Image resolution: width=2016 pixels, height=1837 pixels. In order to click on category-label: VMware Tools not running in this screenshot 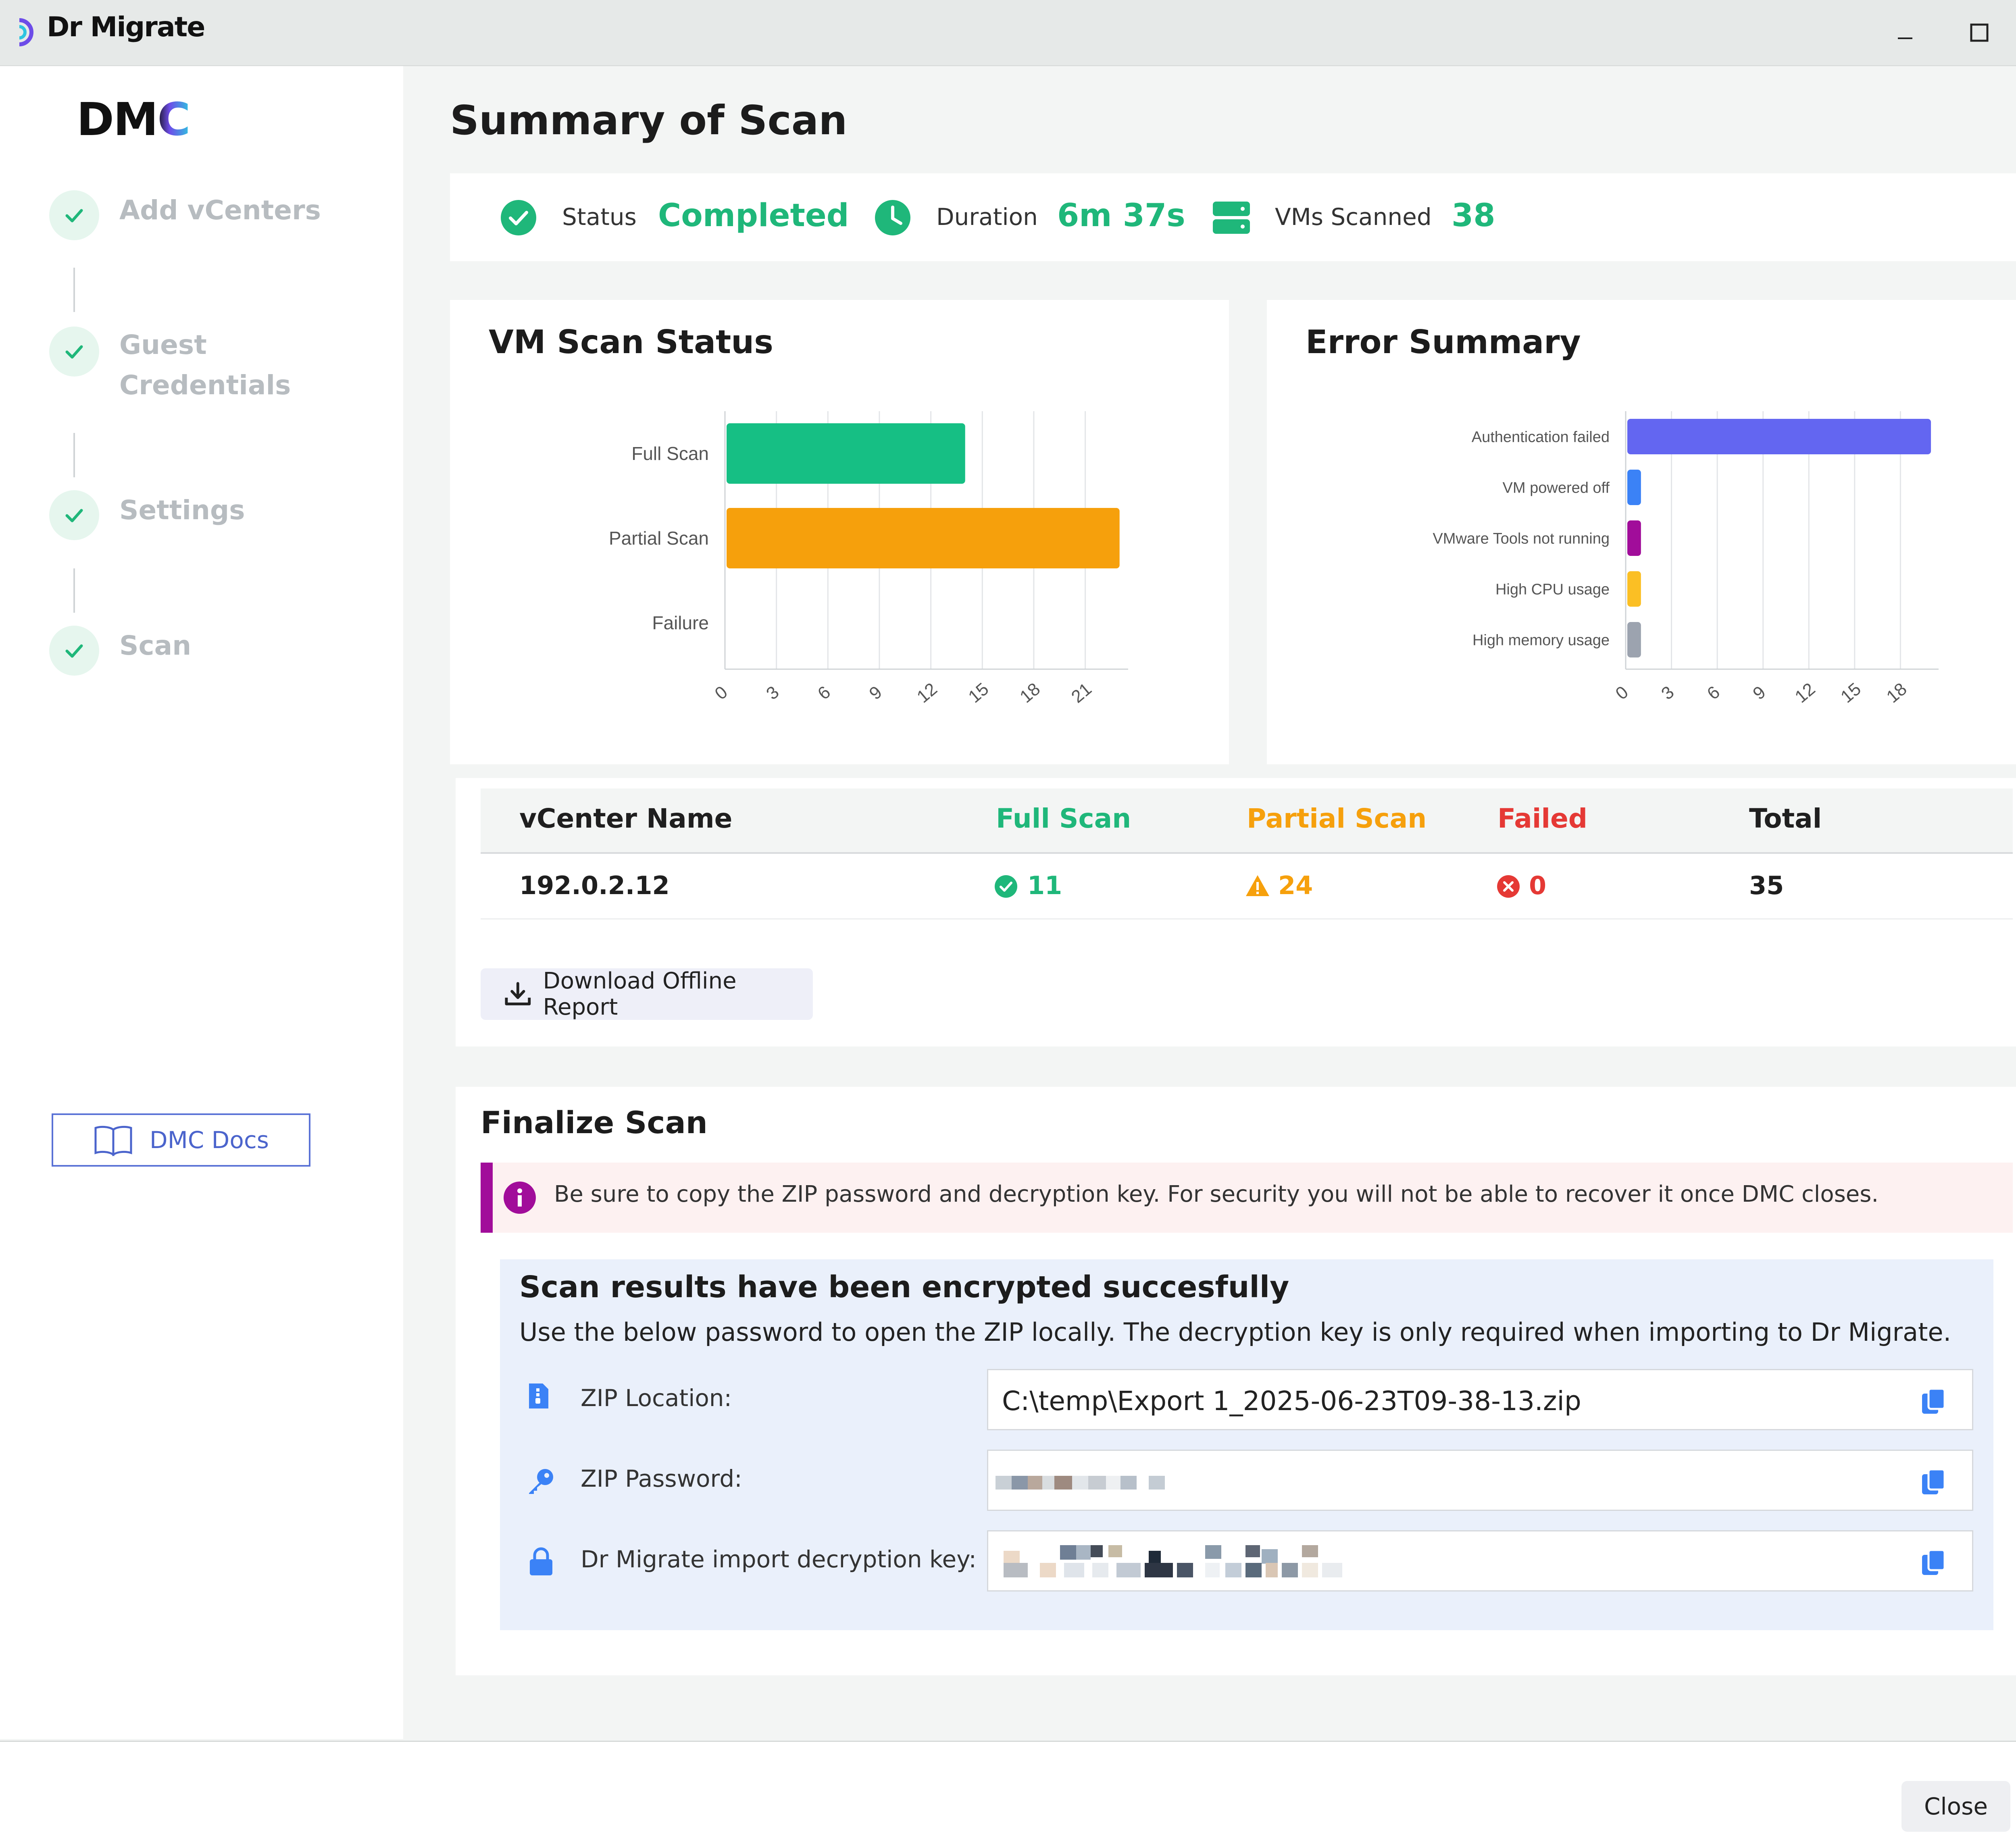, I will do `click(1521, 538)`.